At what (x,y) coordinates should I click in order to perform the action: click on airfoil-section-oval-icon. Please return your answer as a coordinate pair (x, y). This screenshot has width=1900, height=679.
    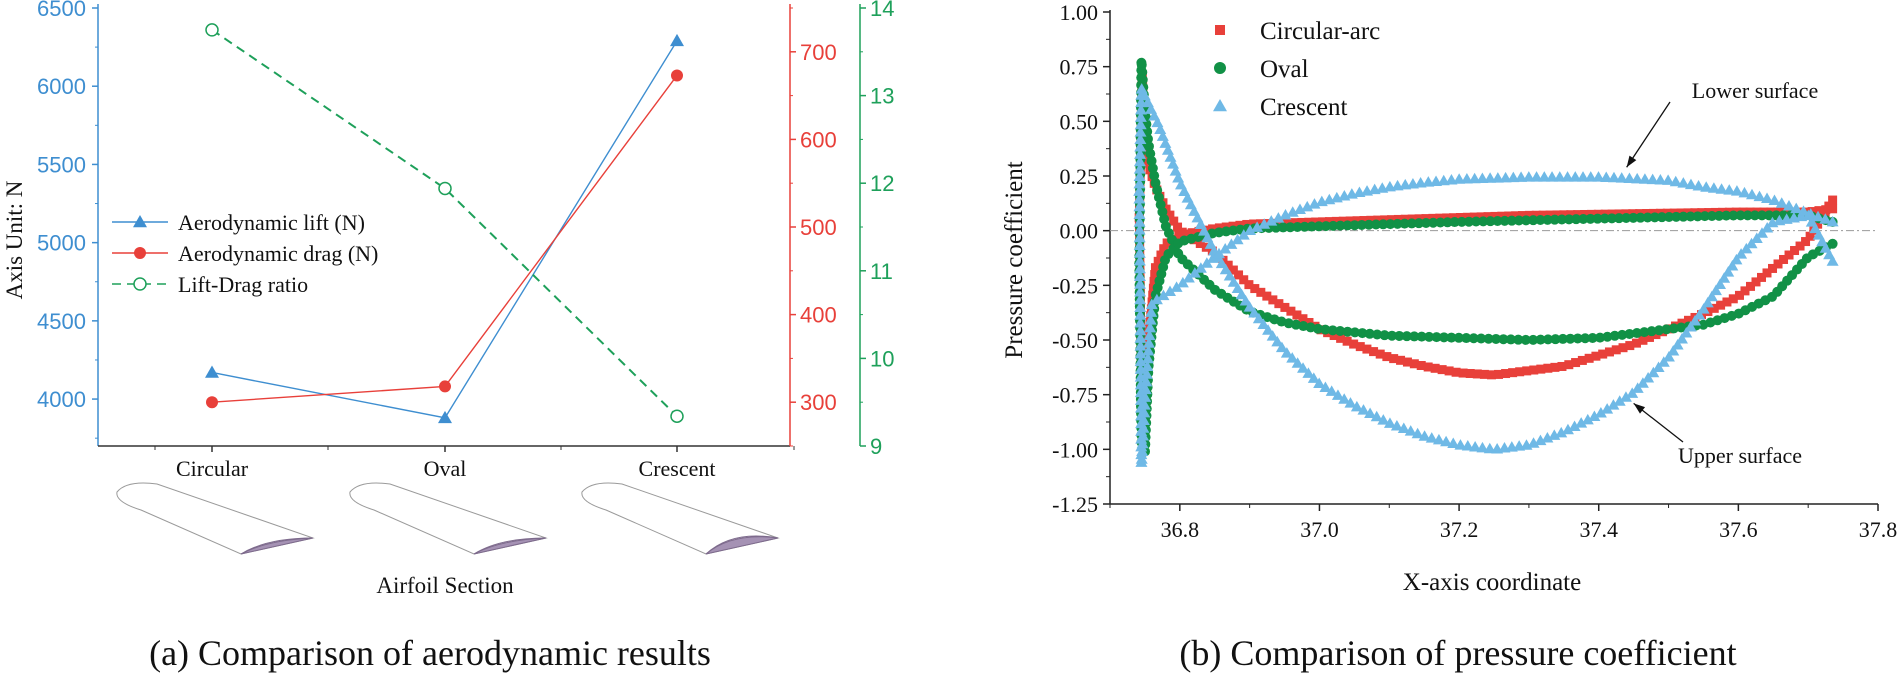
    Looking at the image, I should click on (448, 518).